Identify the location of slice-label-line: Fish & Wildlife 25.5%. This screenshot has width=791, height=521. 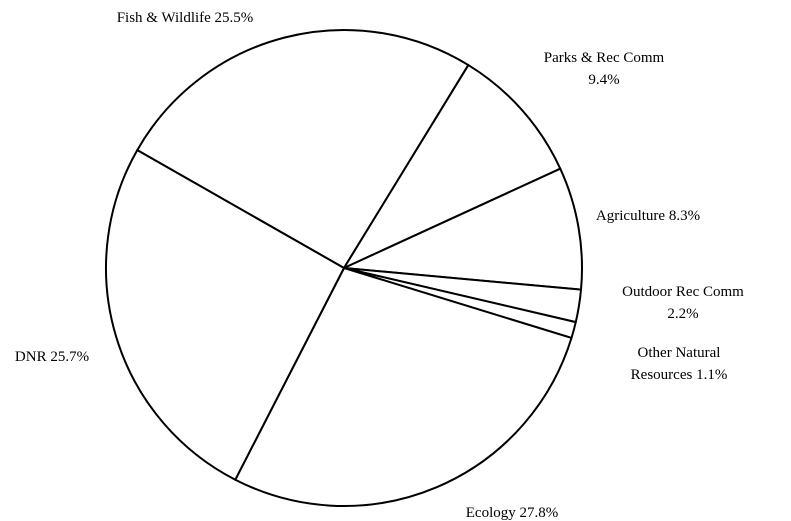
(185, 18).